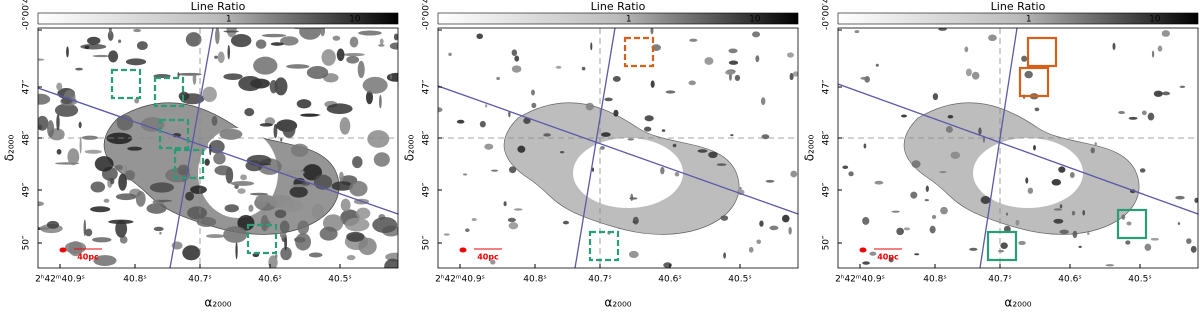 The width and height of the screenshot is (1200, 313). What do you see at coordinates (60, 280) in the screenshot?
I see `x-tick-label: 2ʰ42ᵐ40.9ˢ` at bounding box center [60, 280].